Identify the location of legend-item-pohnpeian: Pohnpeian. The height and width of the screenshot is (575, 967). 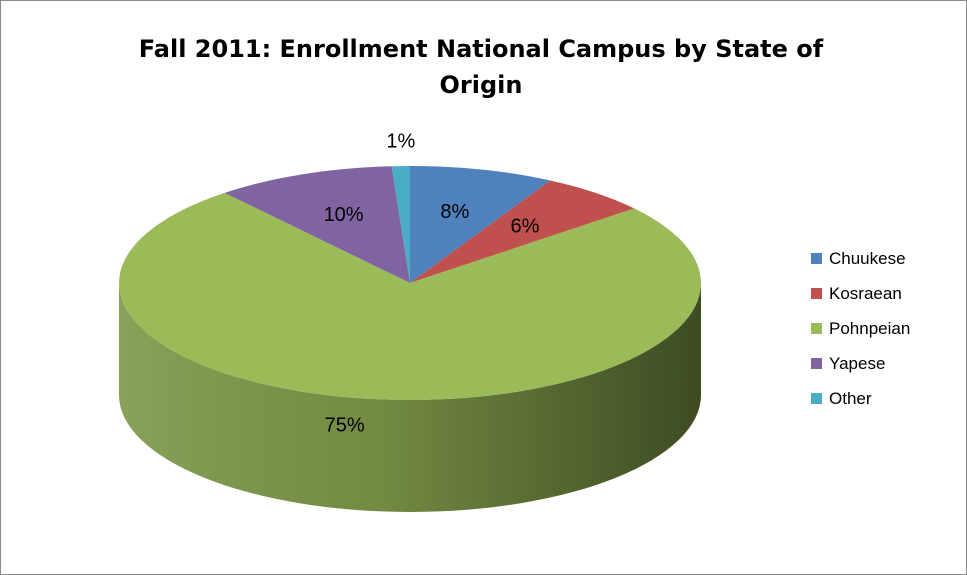
(860, 328).